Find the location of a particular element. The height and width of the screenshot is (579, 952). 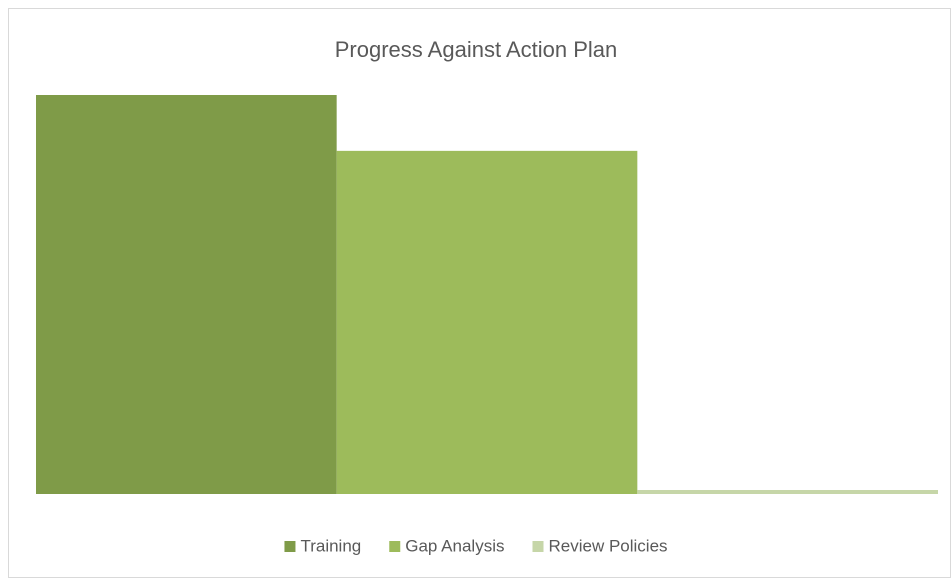

bar is located at coordinates (787, 492).